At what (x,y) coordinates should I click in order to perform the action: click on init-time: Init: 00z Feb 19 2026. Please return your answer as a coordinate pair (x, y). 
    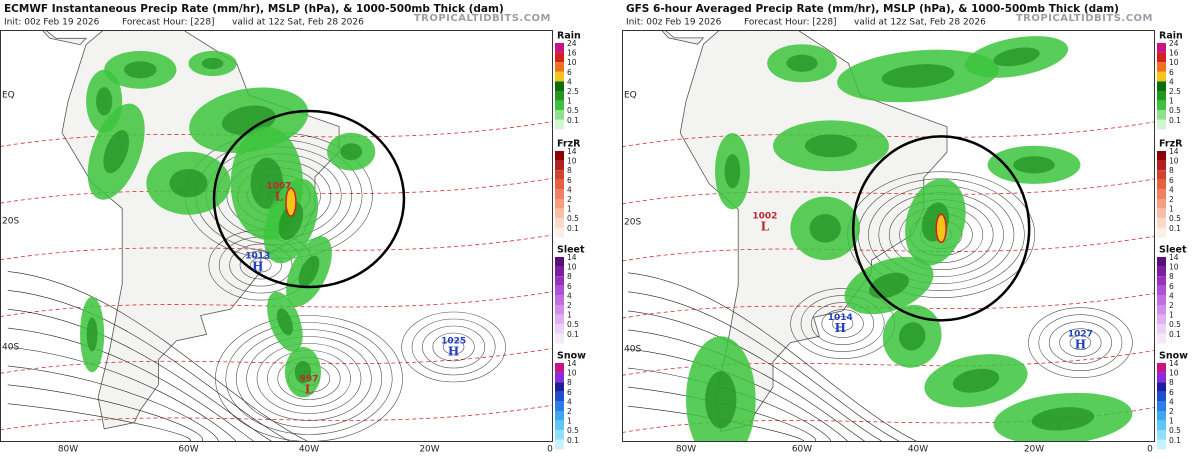
    Looking at the image, I should click on (674, 23).